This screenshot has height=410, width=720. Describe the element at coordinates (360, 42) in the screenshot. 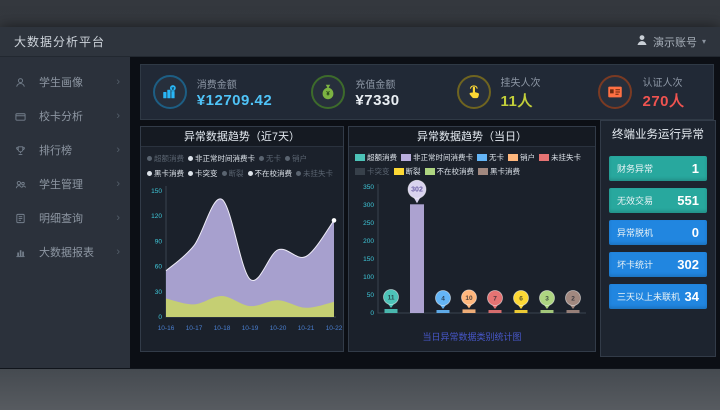

I see `top-bar: 大数据分析平台 演示账号 ▾` at that location.